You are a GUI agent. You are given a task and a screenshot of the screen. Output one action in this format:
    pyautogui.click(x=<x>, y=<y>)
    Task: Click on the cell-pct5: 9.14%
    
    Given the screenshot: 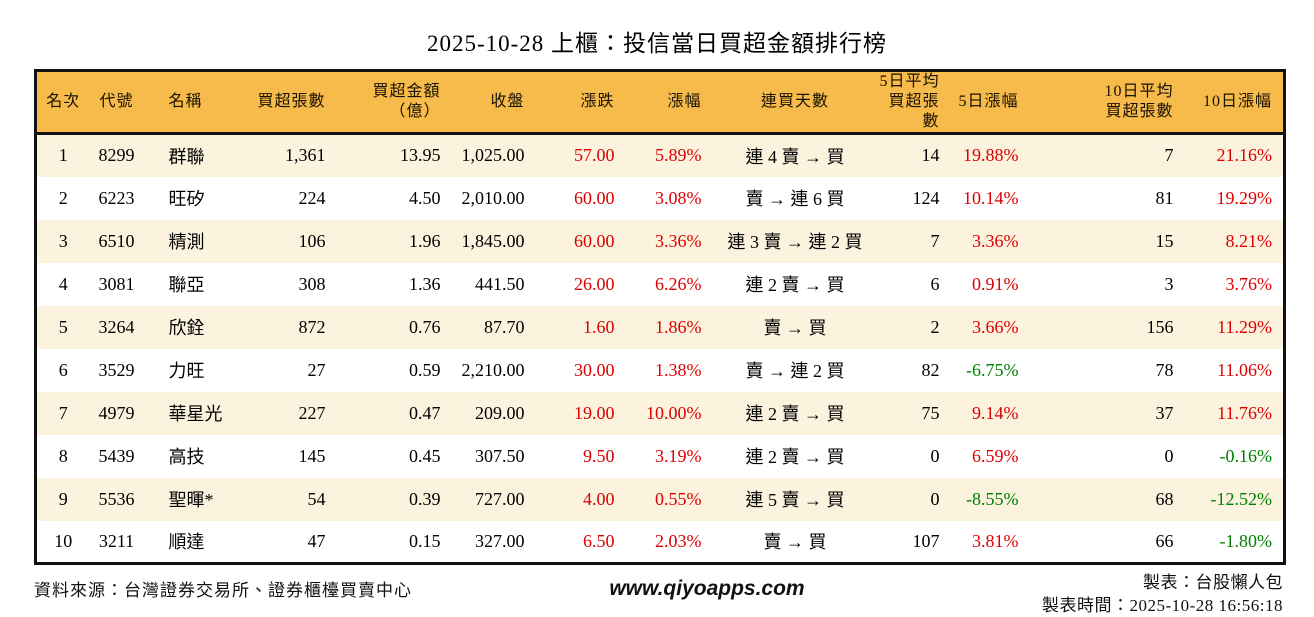 What is the action you would take?
    pyautogui.click(x=995, y=412)
    